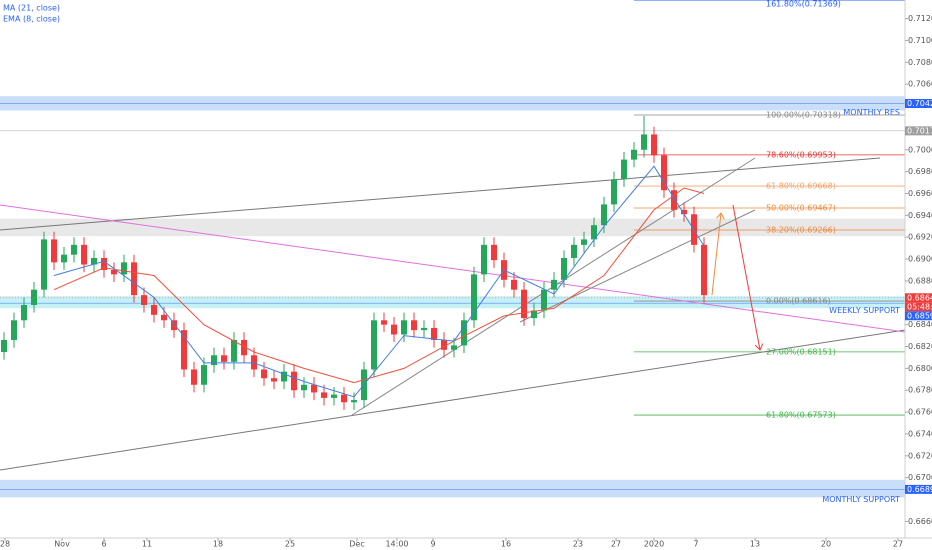 This screenshot has height=550, width=932. Describe the element at coordinates (801, 415) in the screenshot. I see `fib-label: 61.80%(0.67573)` at that location.